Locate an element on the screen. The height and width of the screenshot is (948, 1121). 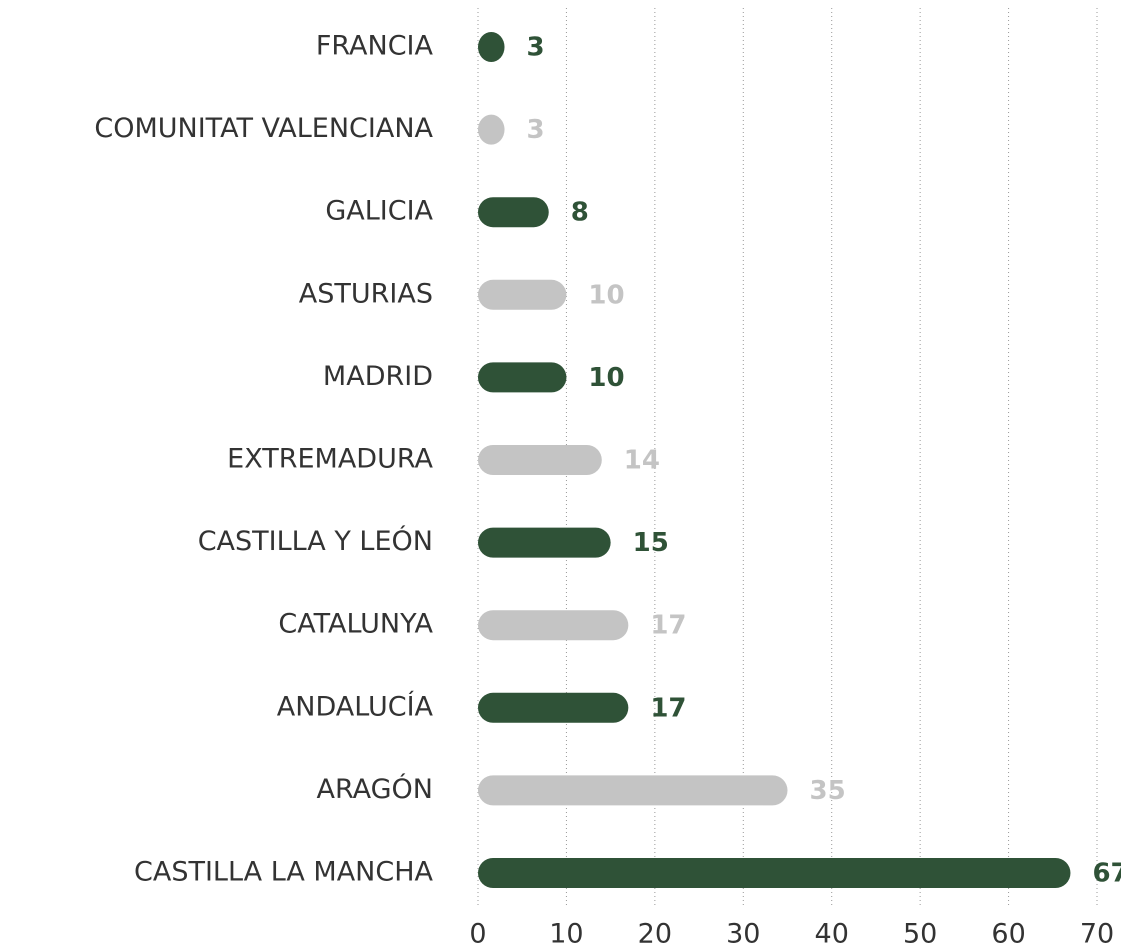
category-label: ARAGÓN is located at coordinates (374, 789).